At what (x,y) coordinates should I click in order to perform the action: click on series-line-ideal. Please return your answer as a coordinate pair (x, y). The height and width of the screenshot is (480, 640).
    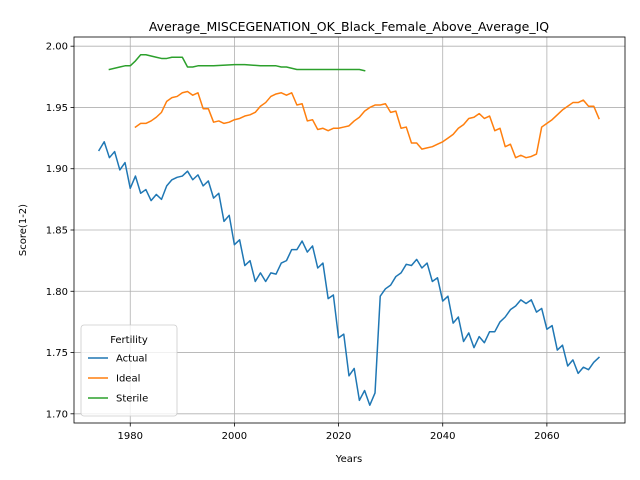
    Looking at the image, I should click on (367, 124).